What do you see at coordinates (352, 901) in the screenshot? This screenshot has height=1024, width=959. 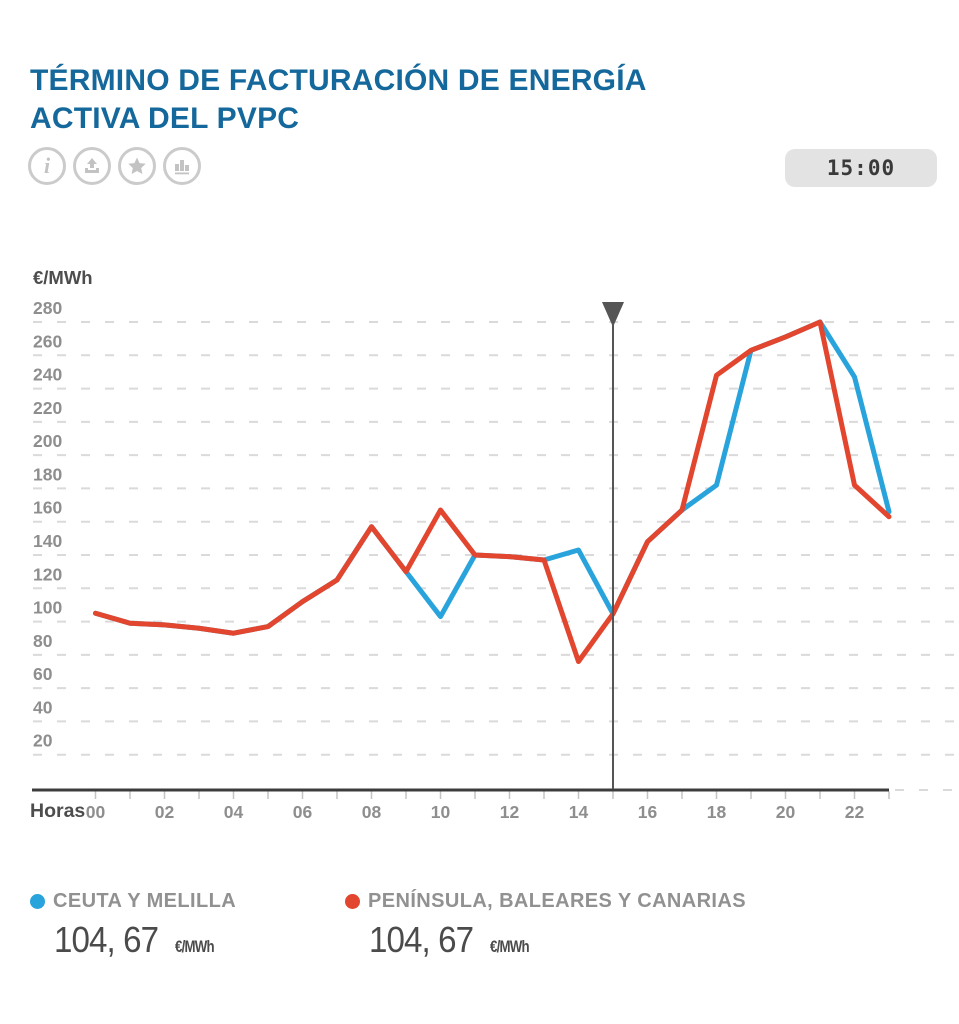 I see `series-dot-red` at bounding box center [352, 901].